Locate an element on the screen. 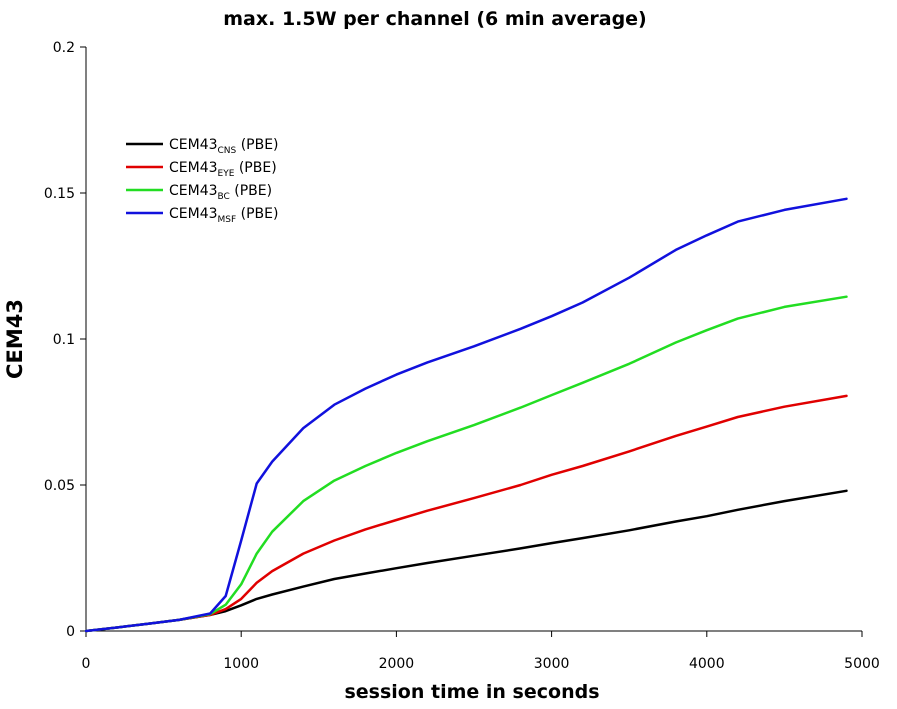 The width and height of the screenshot is (897, 709). y-tick-label: 0.15 is located at coordinates (59, 194).